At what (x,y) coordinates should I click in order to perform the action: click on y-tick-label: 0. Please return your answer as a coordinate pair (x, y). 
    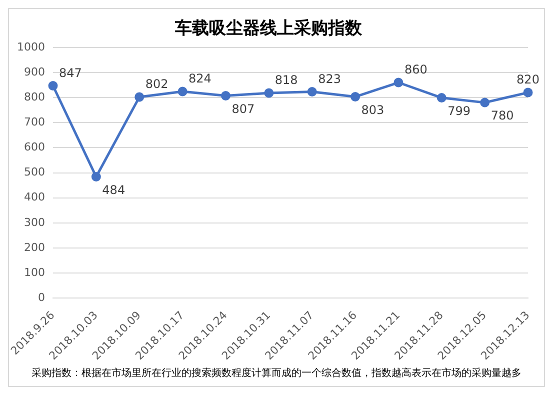
    Looking at the image, I should click on (41, 297).